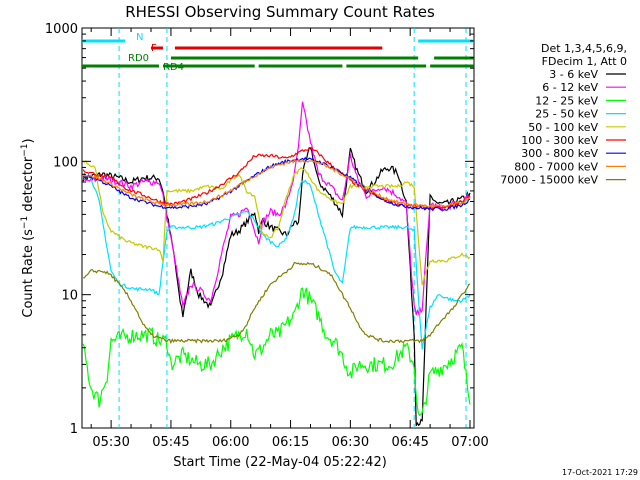 The width and height of the screenshot is (640, 480). Describe the element at coordinates (409, 442) in the screenshot. I see `x-tick-label-5: 06:45` at that location.